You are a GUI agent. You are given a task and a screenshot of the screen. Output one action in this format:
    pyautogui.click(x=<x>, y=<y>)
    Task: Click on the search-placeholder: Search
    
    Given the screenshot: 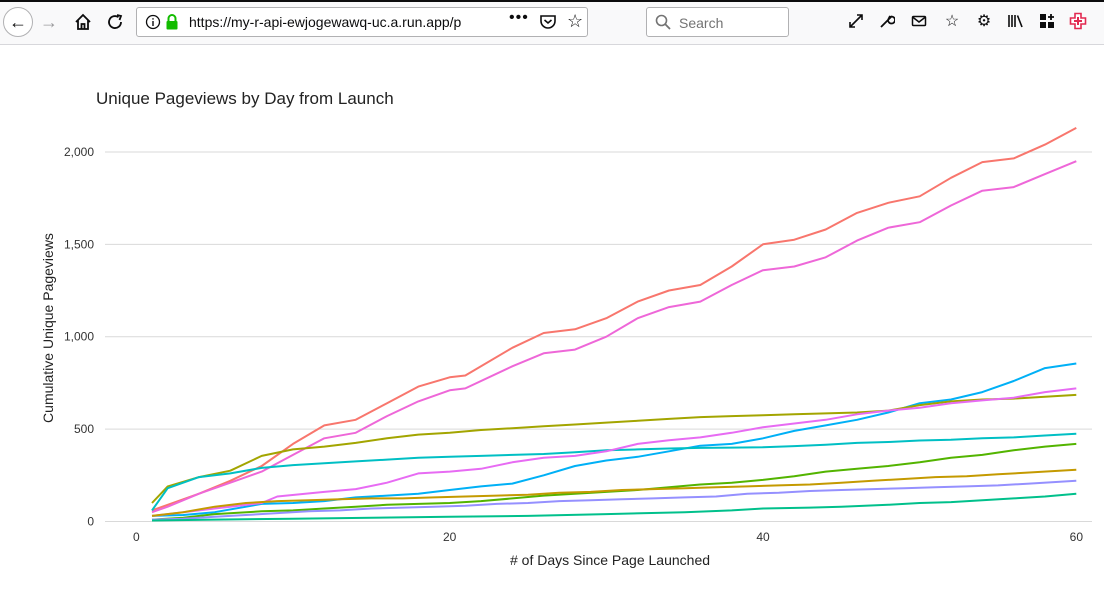 What is the action you would take?
    pyautogui.click(x=701, y=23)
    